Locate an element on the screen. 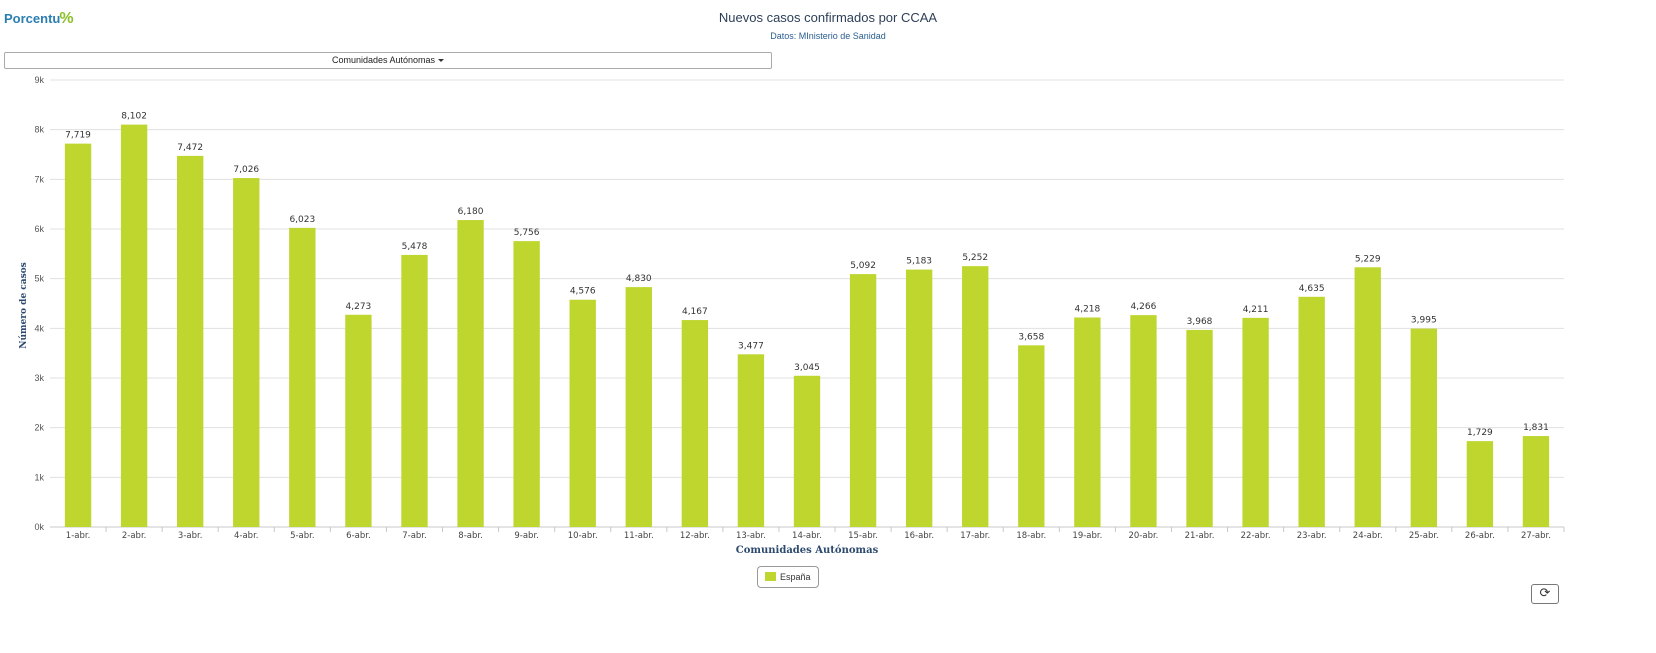  x-tick-label: 22-abr. is located at coordinates (1256, 536).